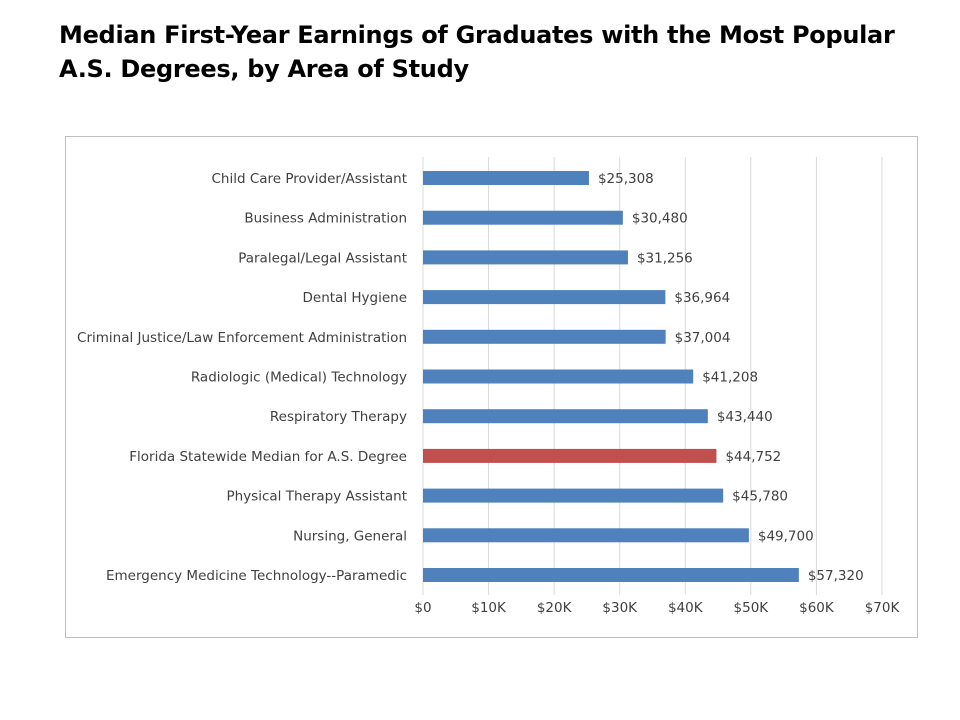  Describe the element at coordinates (355, 298) in the screenshot. I see `category-label: Dental Hygiene` at that location.